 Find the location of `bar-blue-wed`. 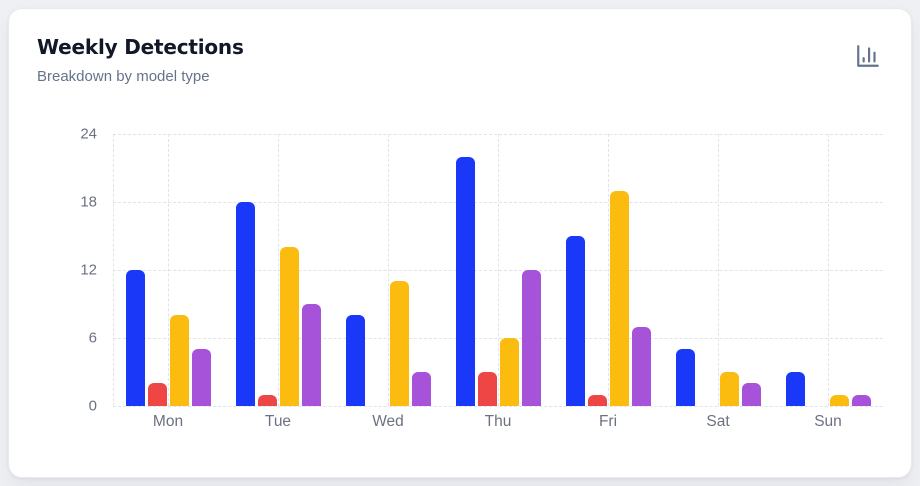

bar-blue-wed is located at coordinates (355, 360).